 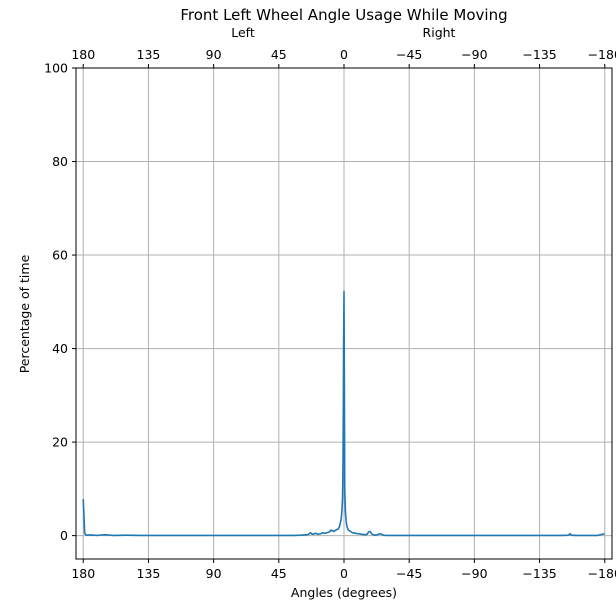 I want to click on x-tick-label-bottom: 45, so click(x=279, y=573).